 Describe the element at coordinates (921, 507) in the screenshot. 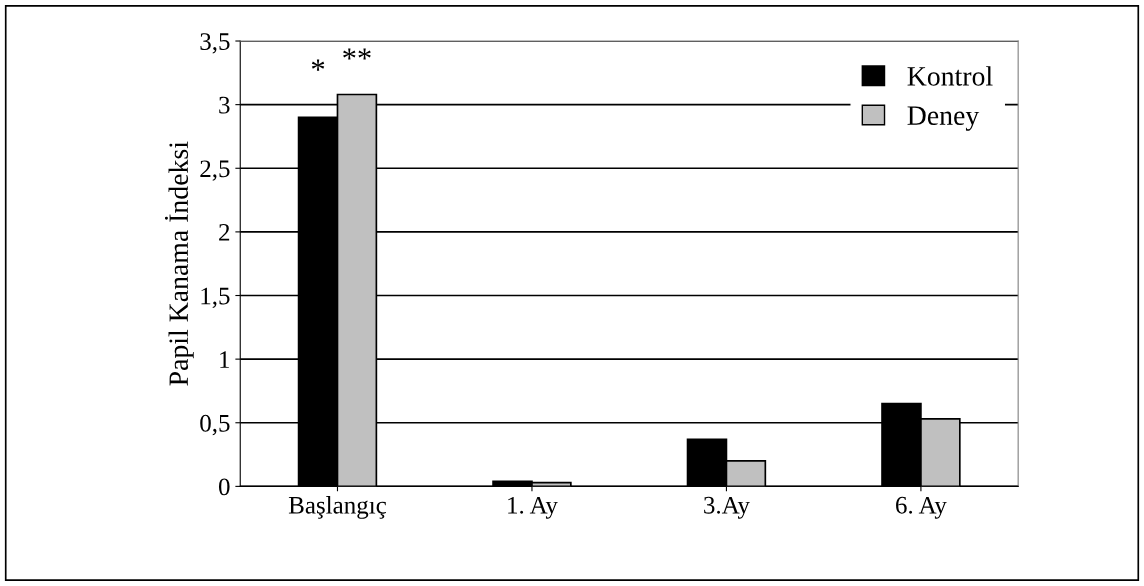

I see `x-tick-label: 6. Ay` at that location.